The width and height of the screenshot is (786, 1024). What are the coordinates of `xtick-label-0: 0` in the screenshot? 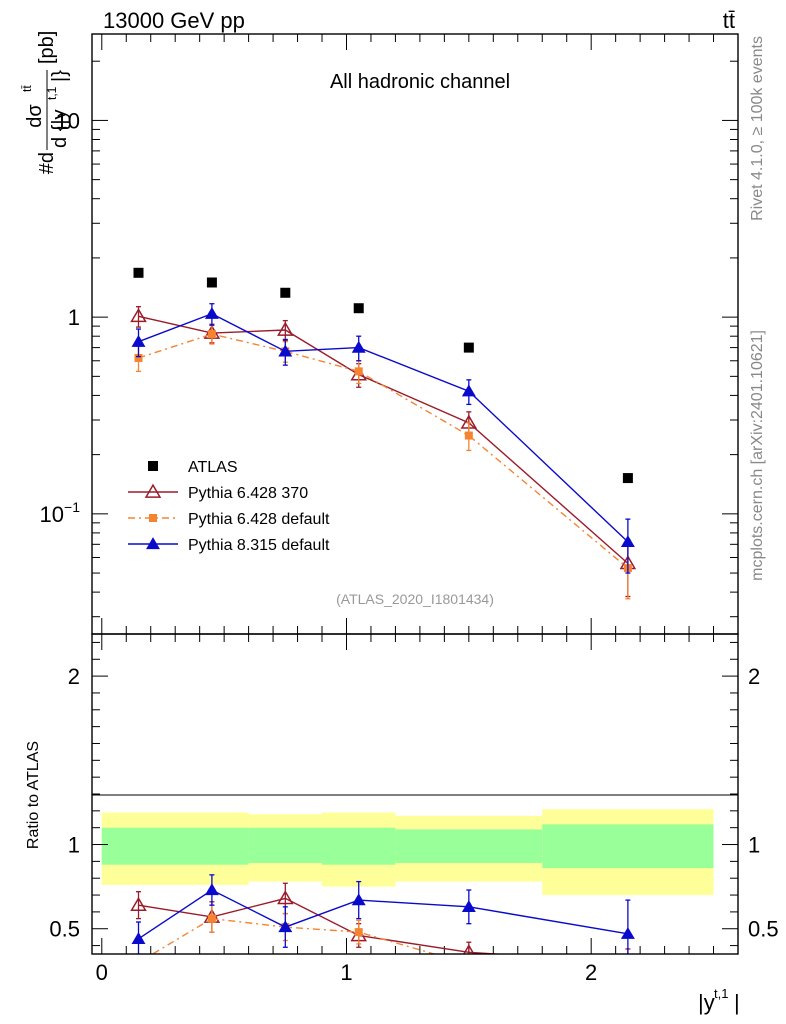 It's located at (102, 972).